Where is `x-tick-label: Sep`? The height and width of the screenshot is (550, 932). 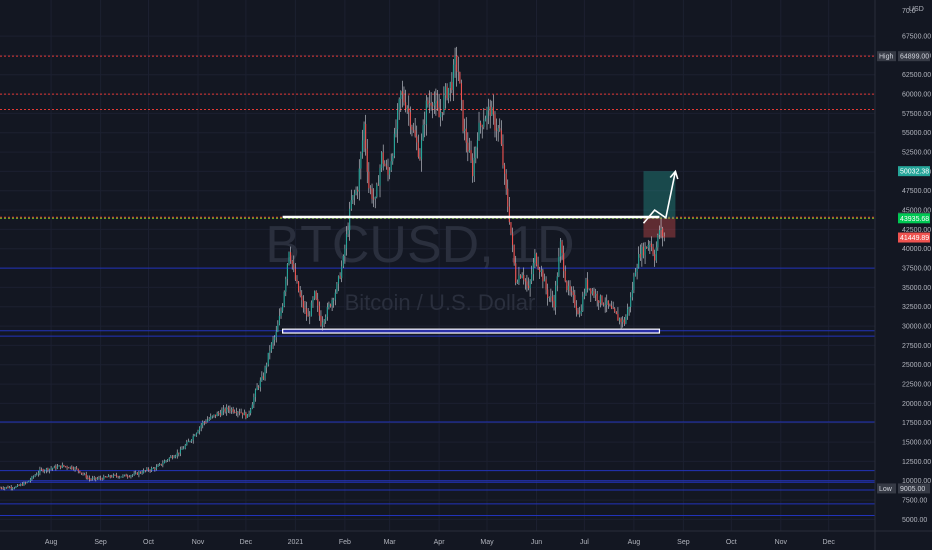
x-tick-label: Sep is located at coordinates (683, 542).